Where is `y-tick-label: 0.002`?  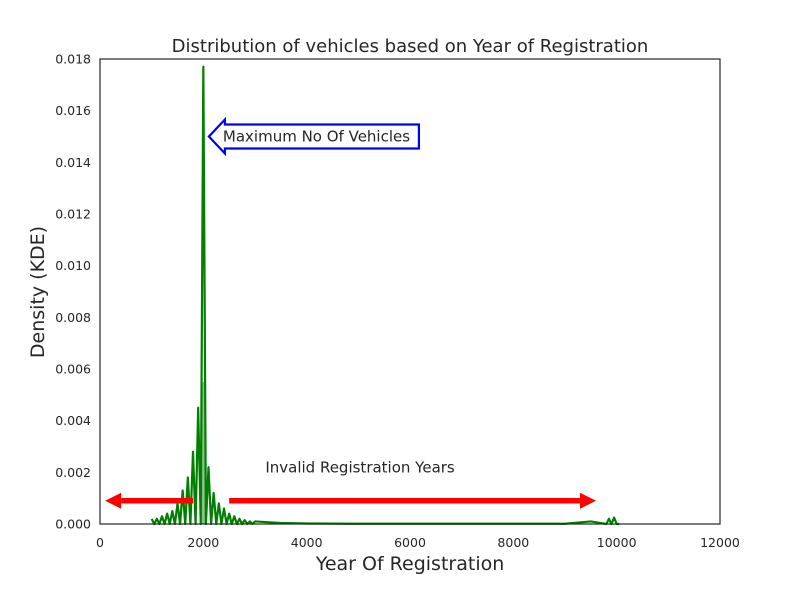 y-tick-label: 0.002 is located at coordinates (73, 472).